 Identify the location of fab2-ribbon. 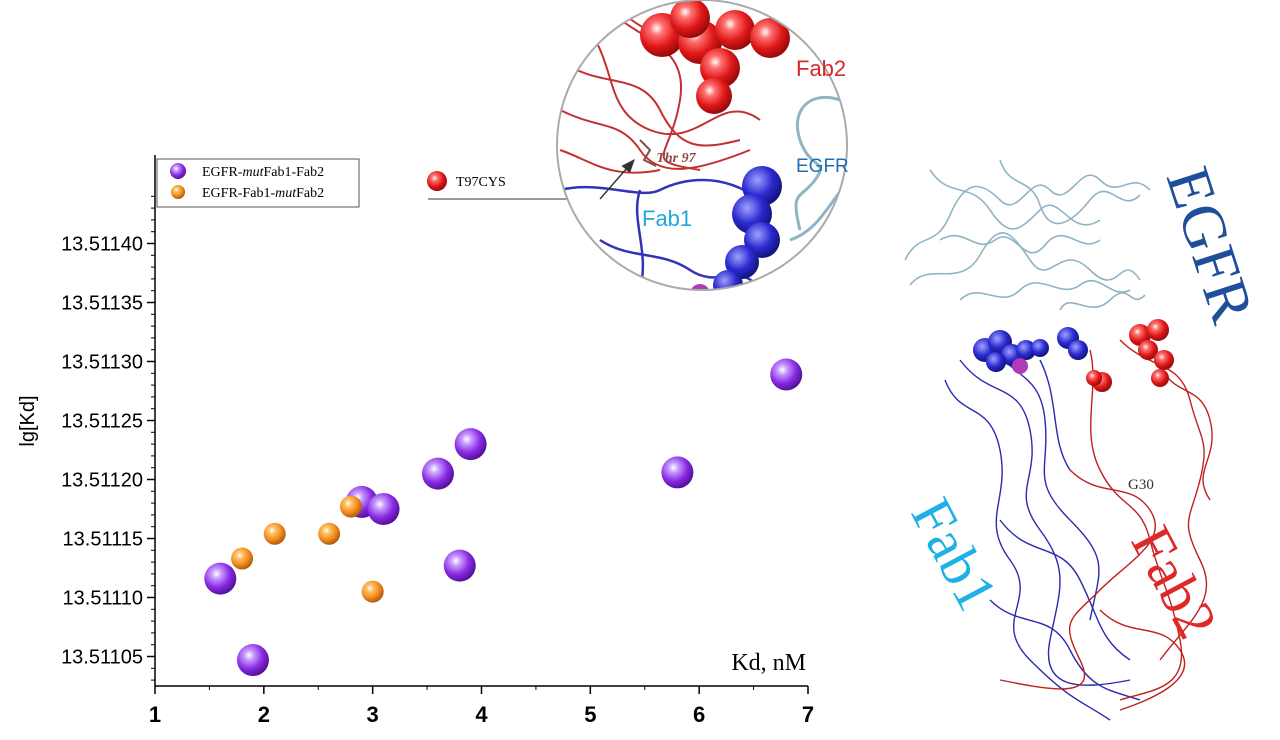
(1106, 525).